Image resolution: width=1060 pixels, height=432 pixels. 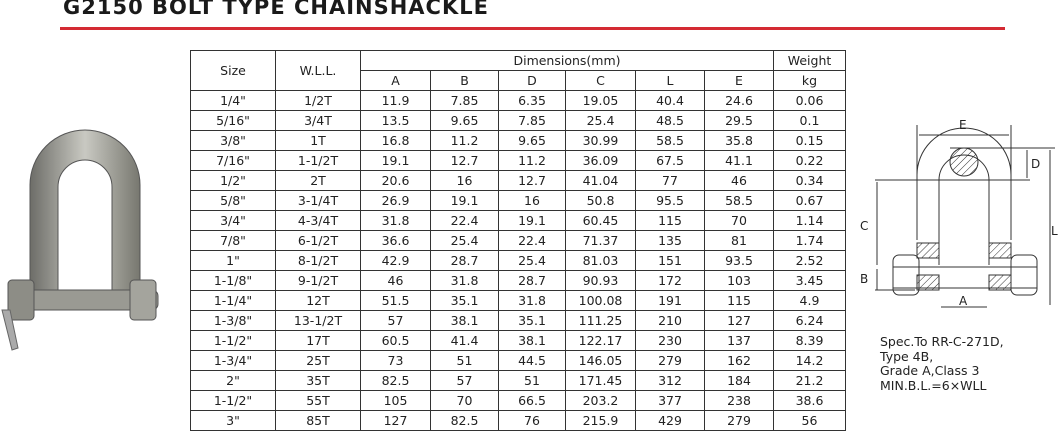 I want to click on table-cell: 7/8", so click(x=233, y=240).